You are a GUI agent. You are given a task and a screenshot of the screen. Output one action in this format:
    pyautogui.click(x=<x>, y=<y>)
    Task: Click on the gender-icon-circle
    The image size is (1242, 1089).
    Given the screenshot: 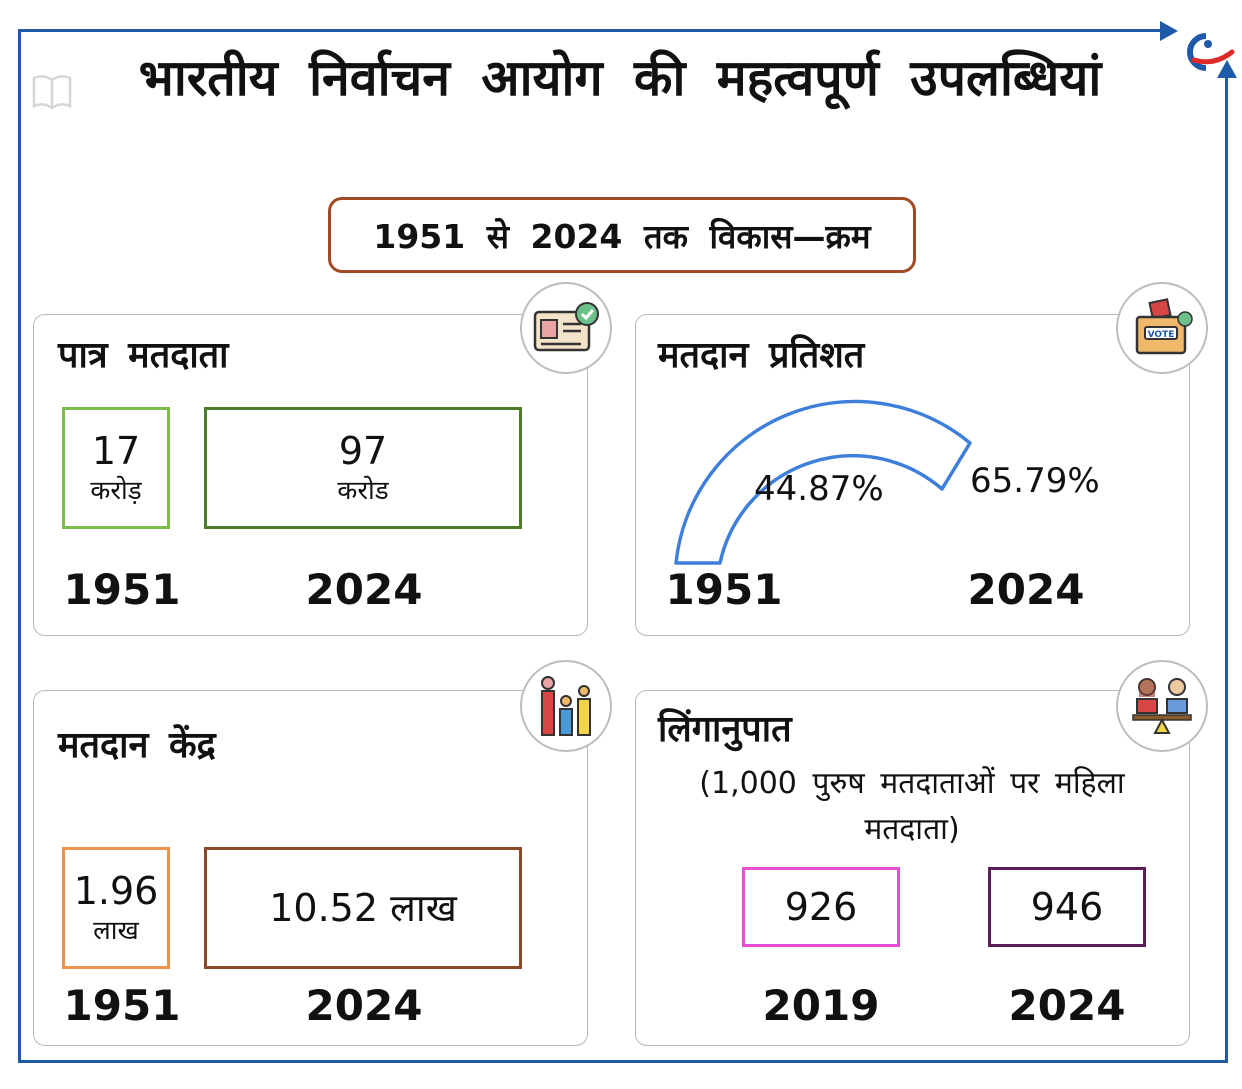 What is the action you would take?
    pyautogui.click(x=1162, y=706)
    